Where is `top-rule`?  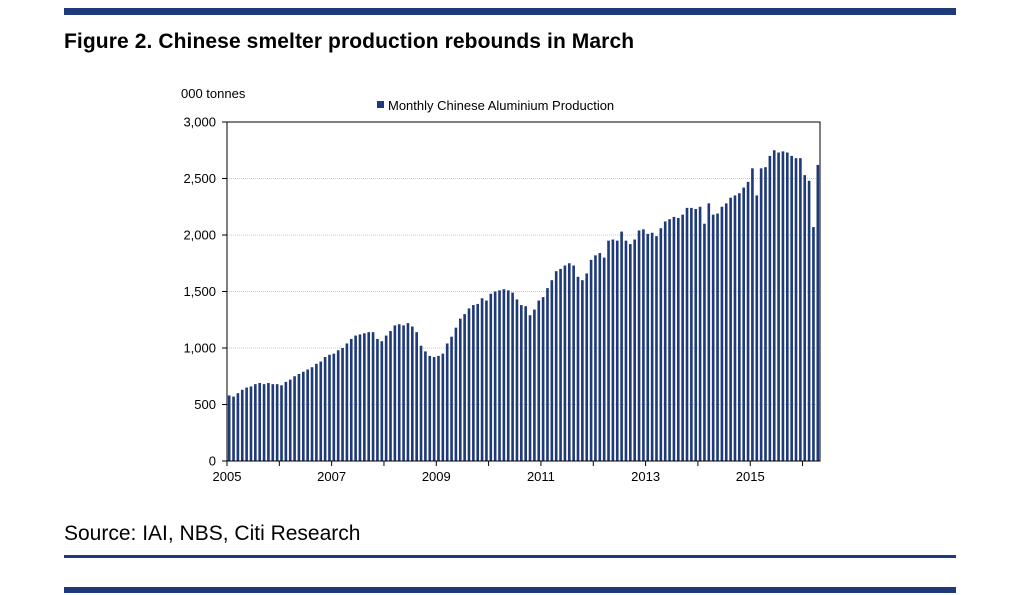
top-rule is located at coordinates (510, 11).